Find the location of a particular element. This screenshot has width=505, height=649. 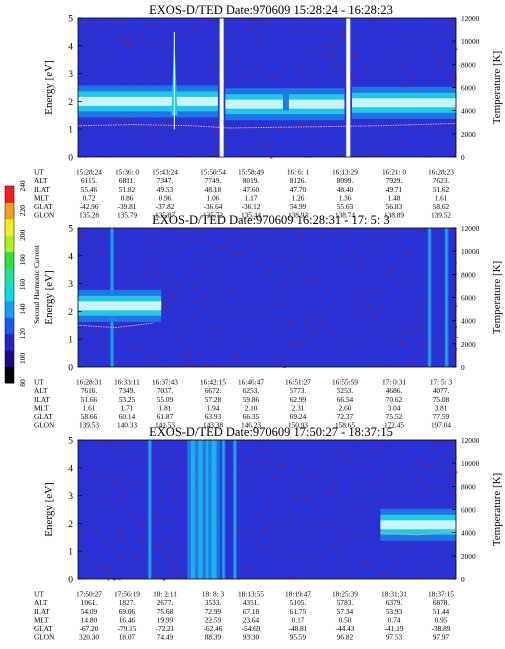

table-cell: 47.70 is located at coordinates (298, 189).